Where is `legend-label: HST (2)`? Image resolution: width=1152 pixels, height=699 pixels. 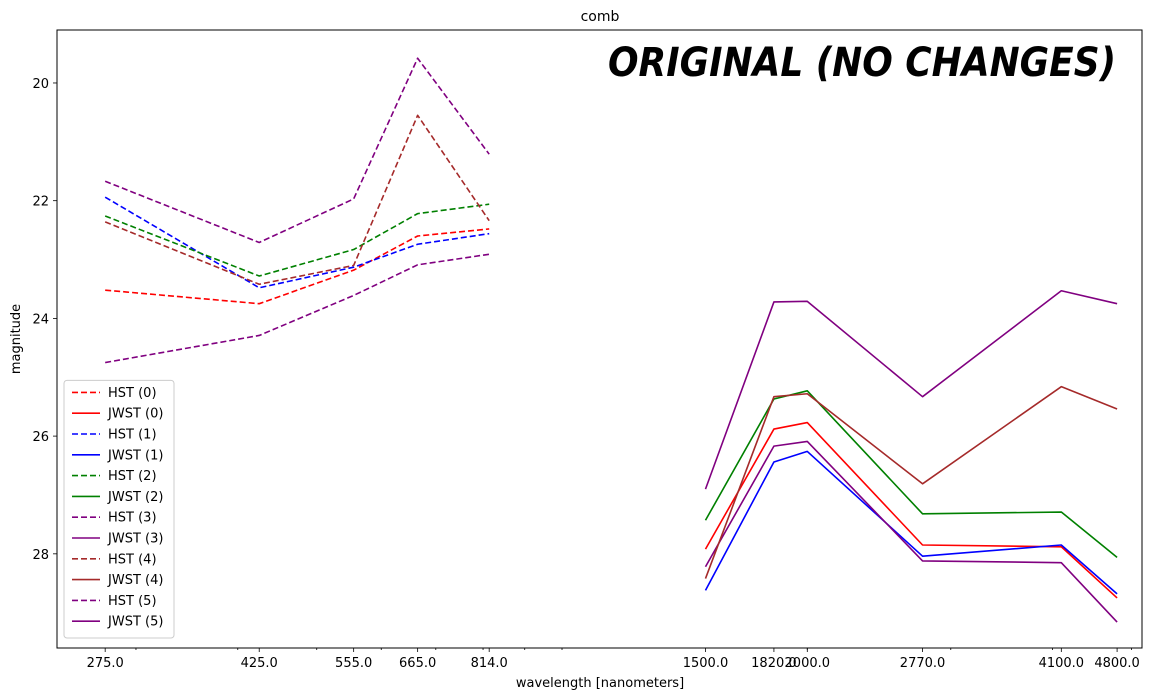 legend-label: HST (2) is located at coordinates (132, 476).